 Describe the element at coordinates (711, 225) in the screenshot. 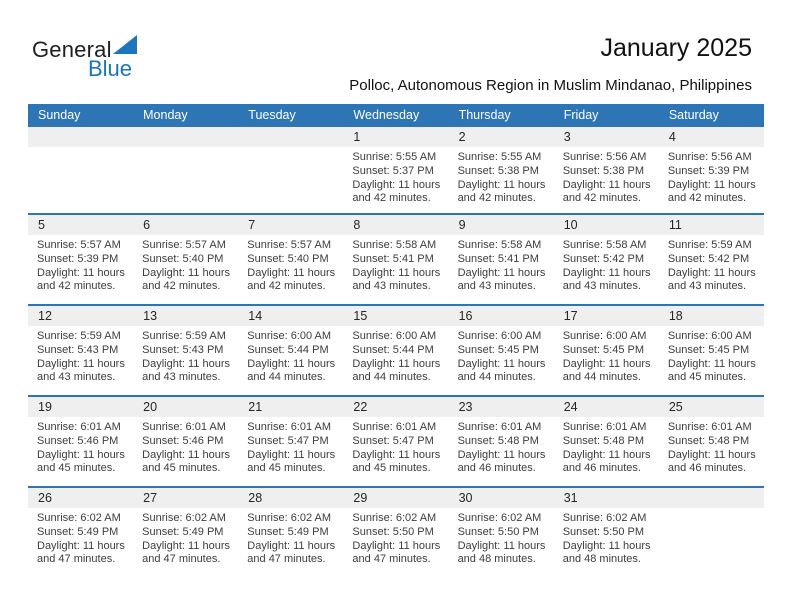

I see `day-number: 11` at that location.